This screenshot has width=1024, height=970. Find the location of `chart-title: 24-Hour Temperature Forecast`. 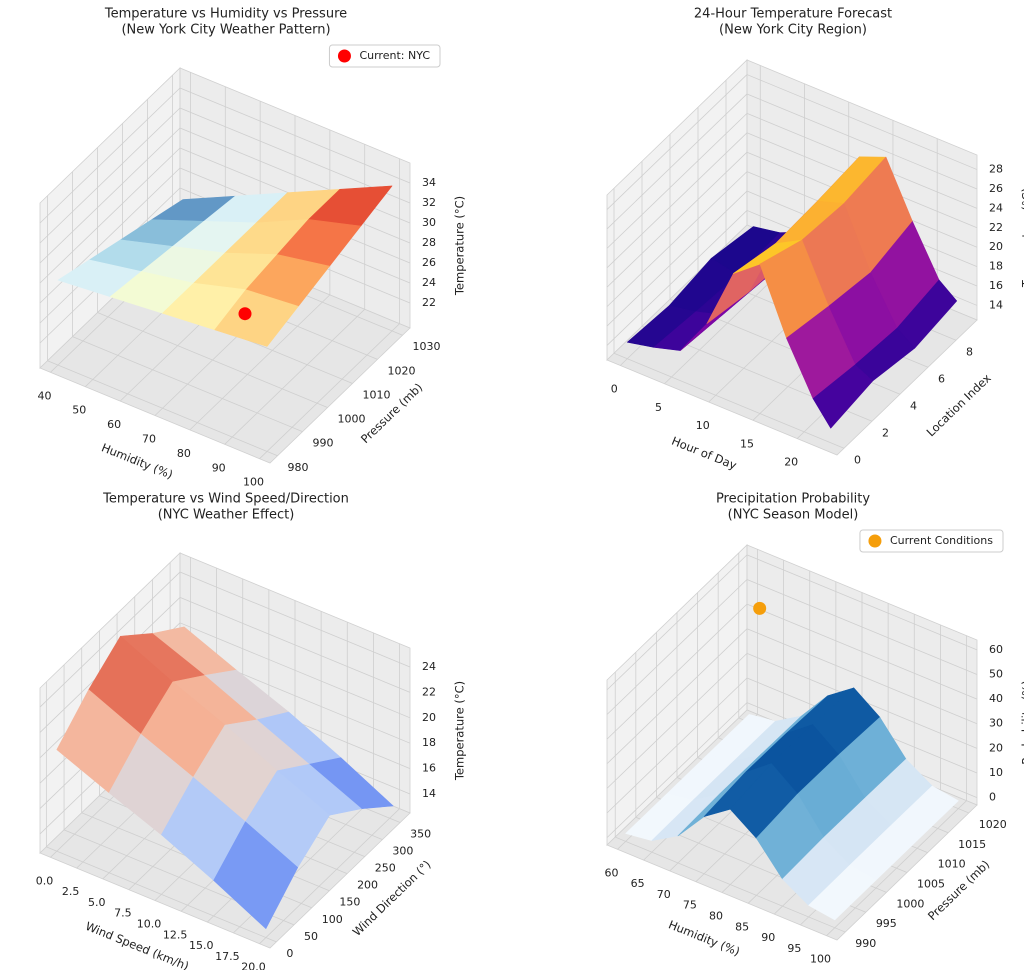

chart-title: 24-Hour Temperature Forecast is located at coordinates (793, 14).